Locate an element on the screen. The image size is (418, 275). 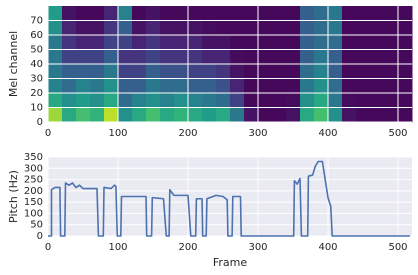
y-tick-label: 50 is located at coordinates (36, 225).